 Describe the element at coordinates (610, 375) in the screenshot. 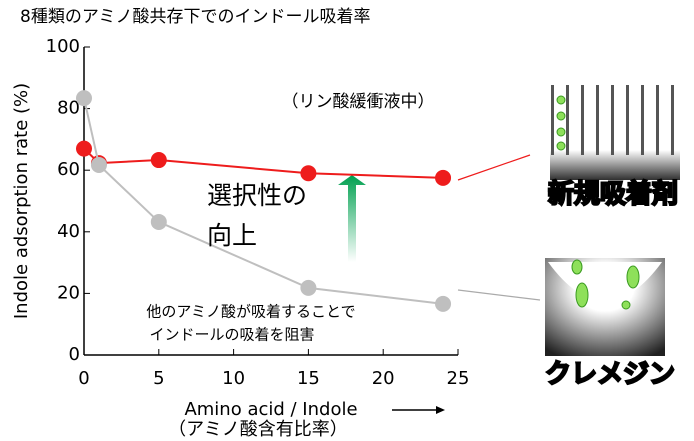

I see `series-label: クレメジン` at that location.